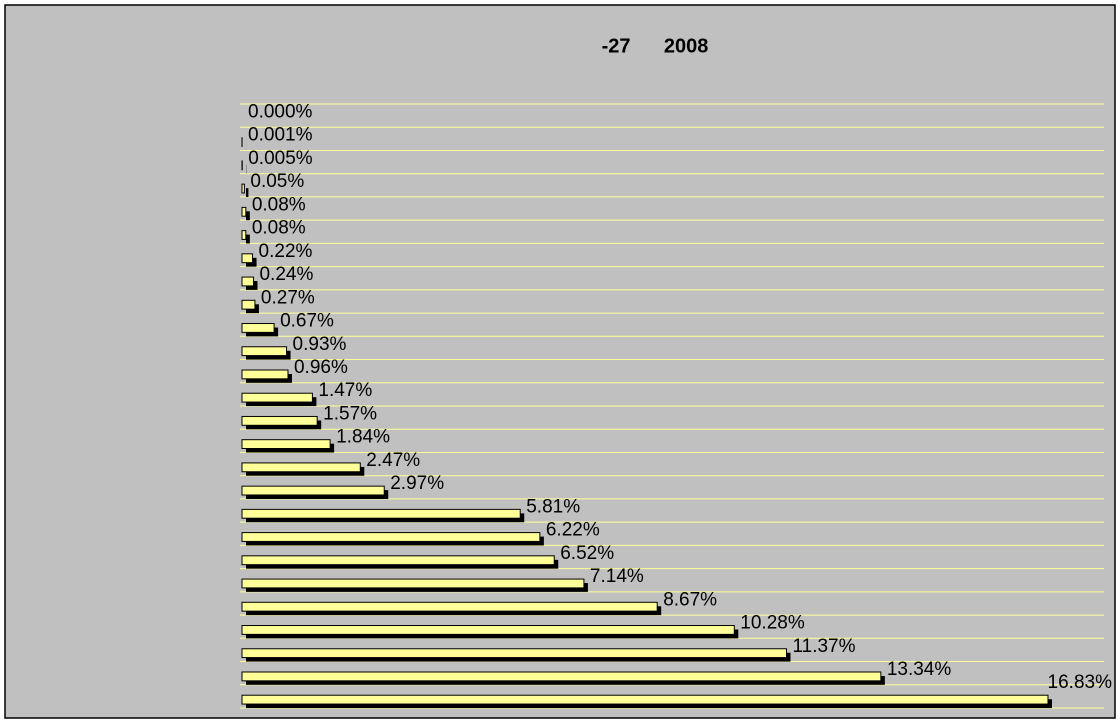  Describe the element at coordinates (1080, 682) in the screenshot. I see `value-label: 16.83%` at that location.